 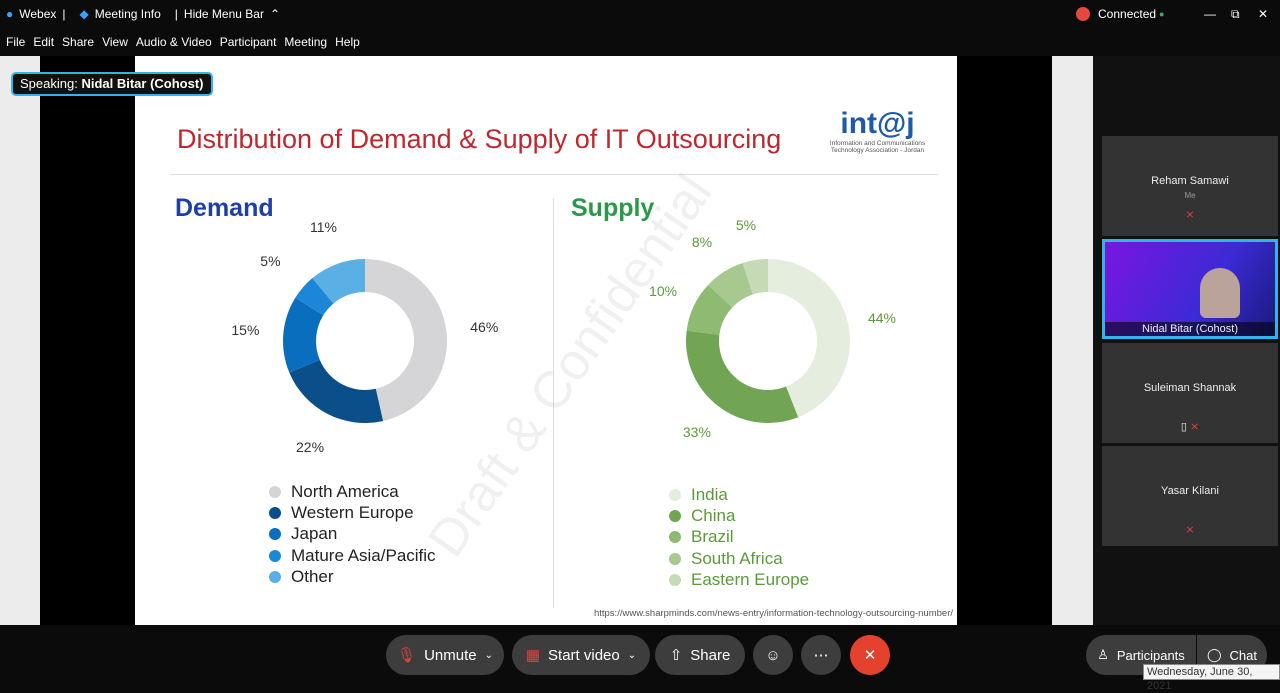 What do you see at coordinates (566, 341) in the screenshot?
I see `donut-charts` at bounding box center [566, 341].